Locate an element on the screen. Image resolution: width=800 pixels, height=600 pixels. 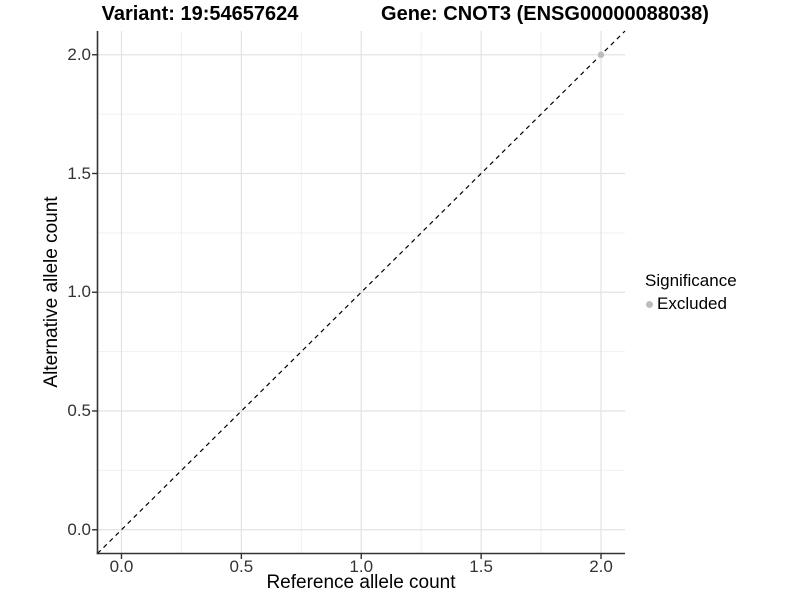
y-tick-label: 1.0 is located at coordinates (79, 292).